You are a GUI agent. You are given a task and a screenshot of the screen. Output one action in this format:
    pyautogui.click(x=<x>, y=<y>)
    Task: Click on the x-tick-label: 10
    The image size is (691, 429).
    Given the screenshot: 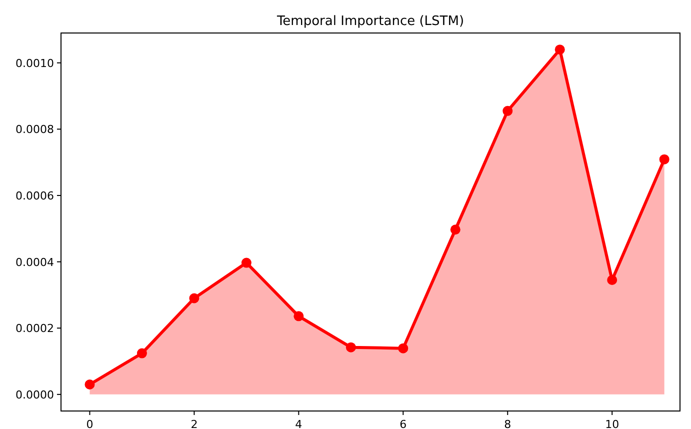 What is the action you would take?
    pyautogui.click(x=612, y=423)
    